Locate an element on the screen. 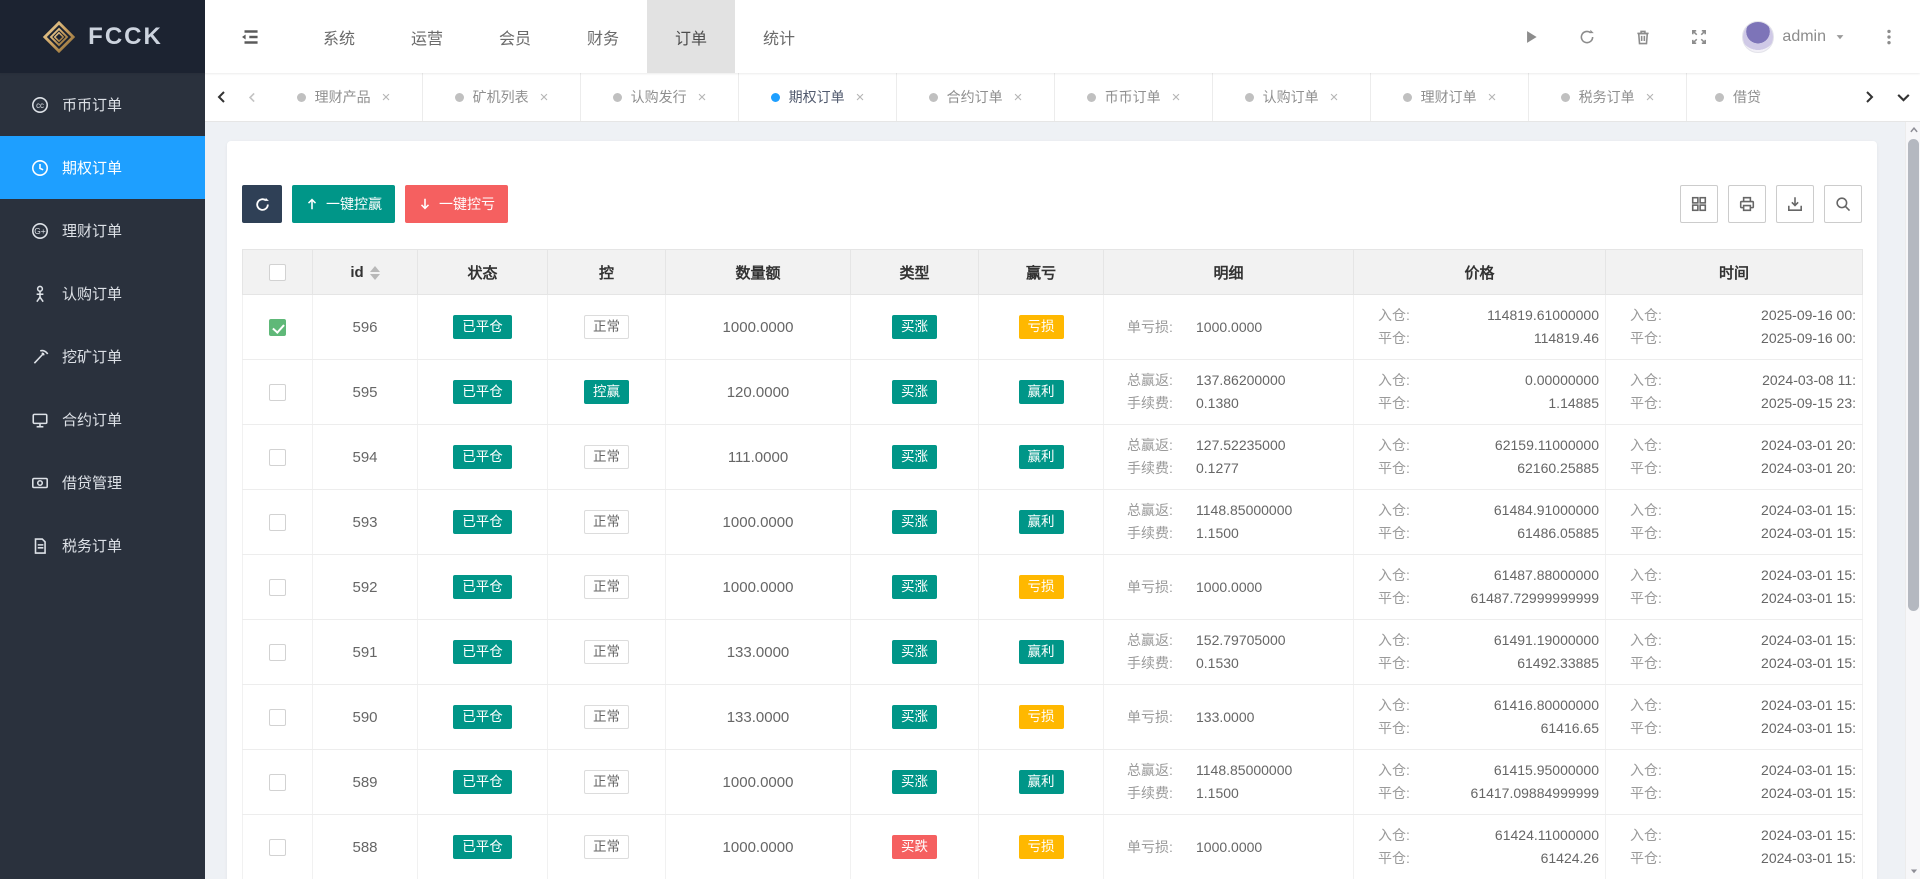  tabs-scroll-right-icon is located at coordinates (1869, 97).